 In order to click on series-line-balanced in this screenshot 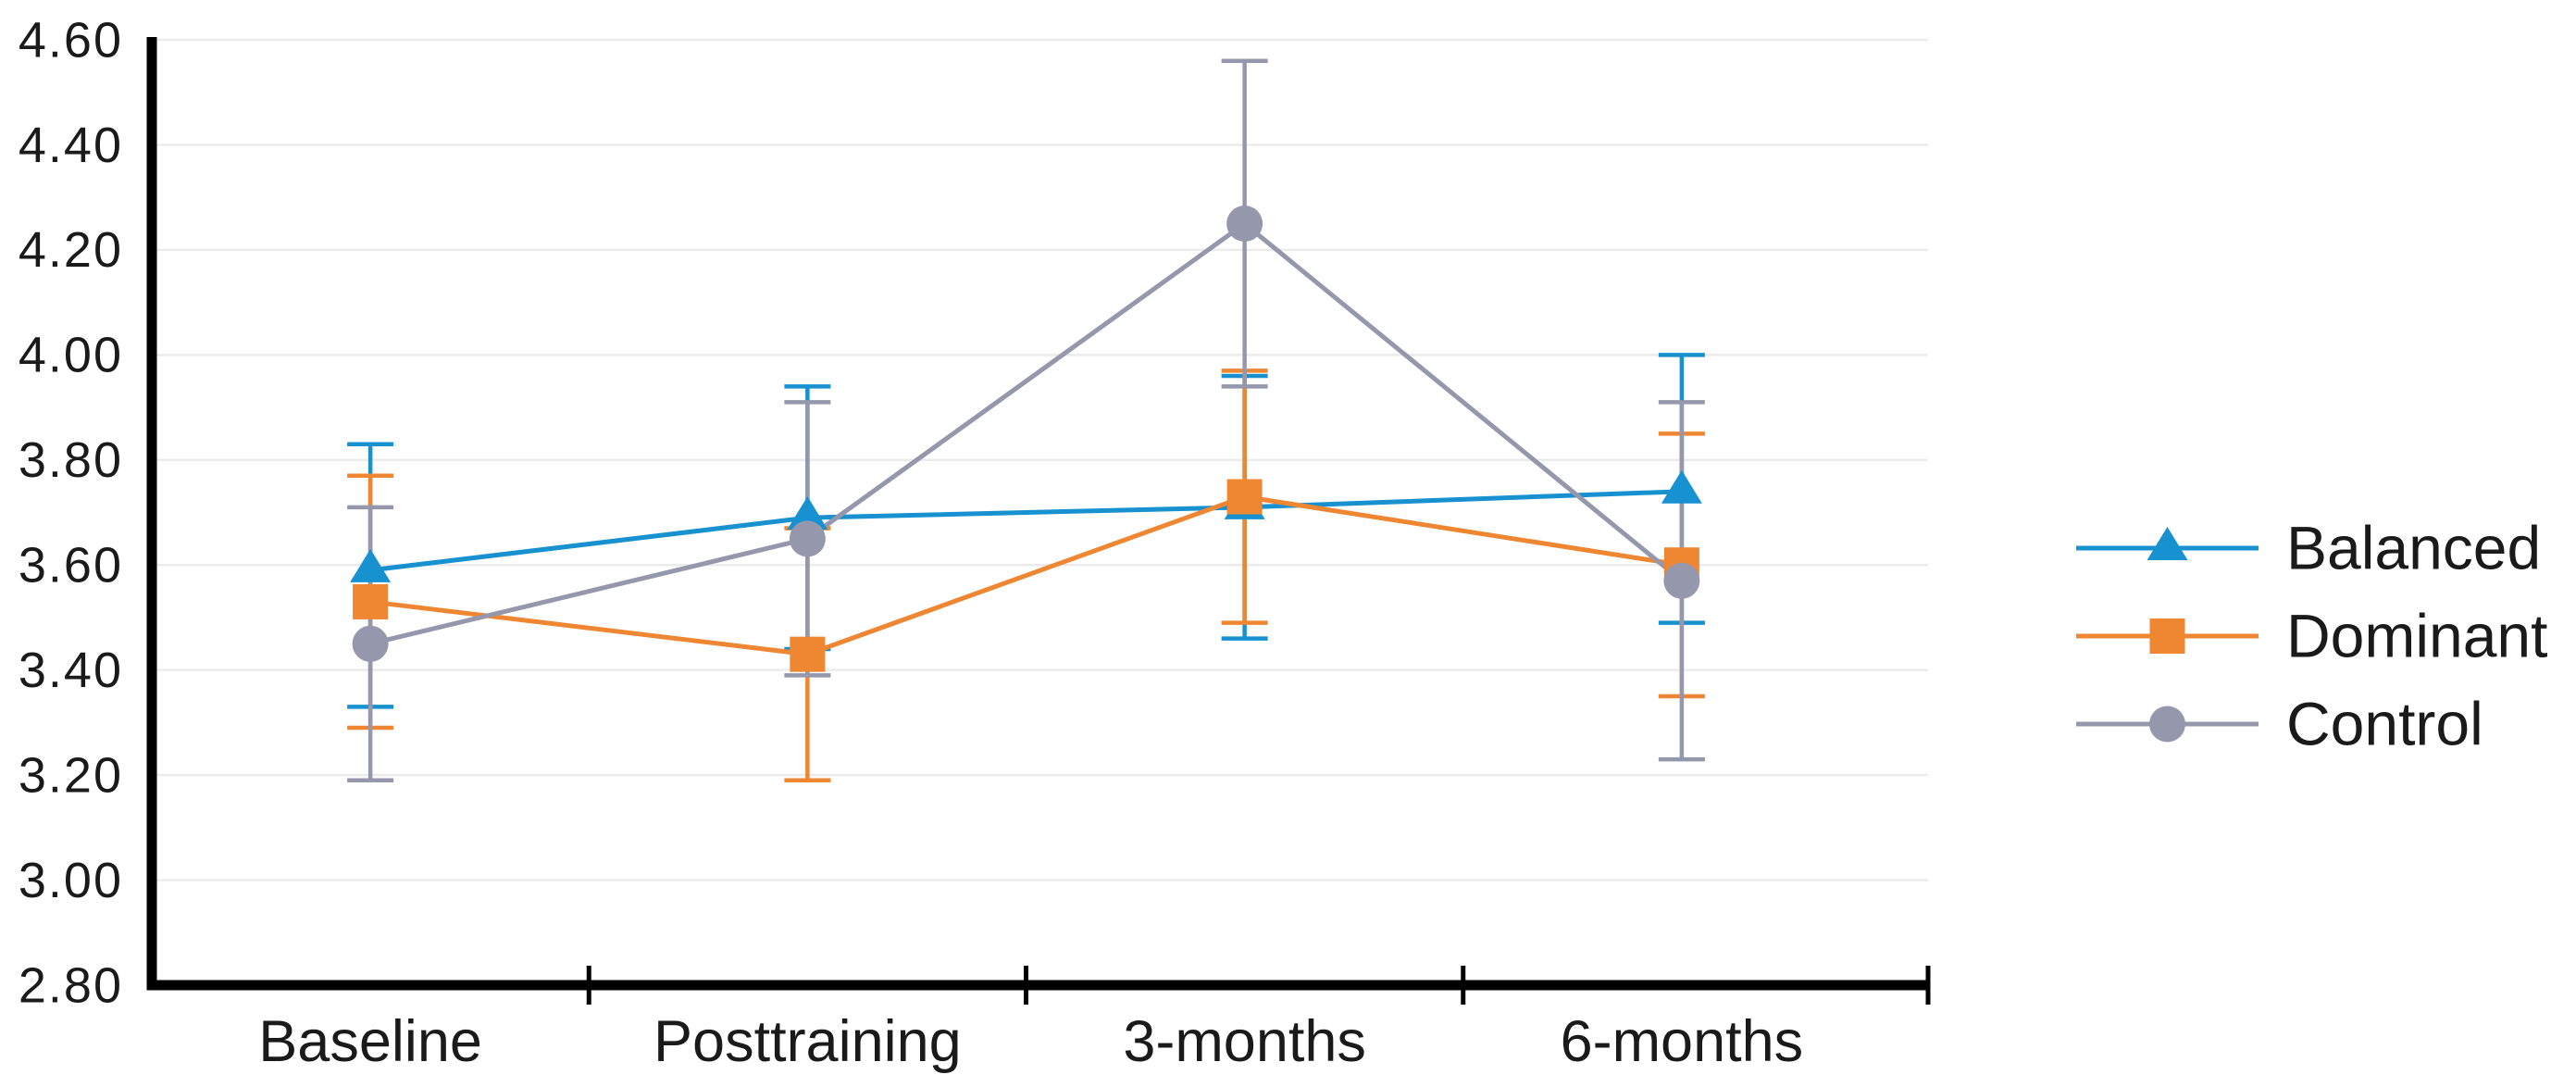, I will do `click(1025, 531)`.